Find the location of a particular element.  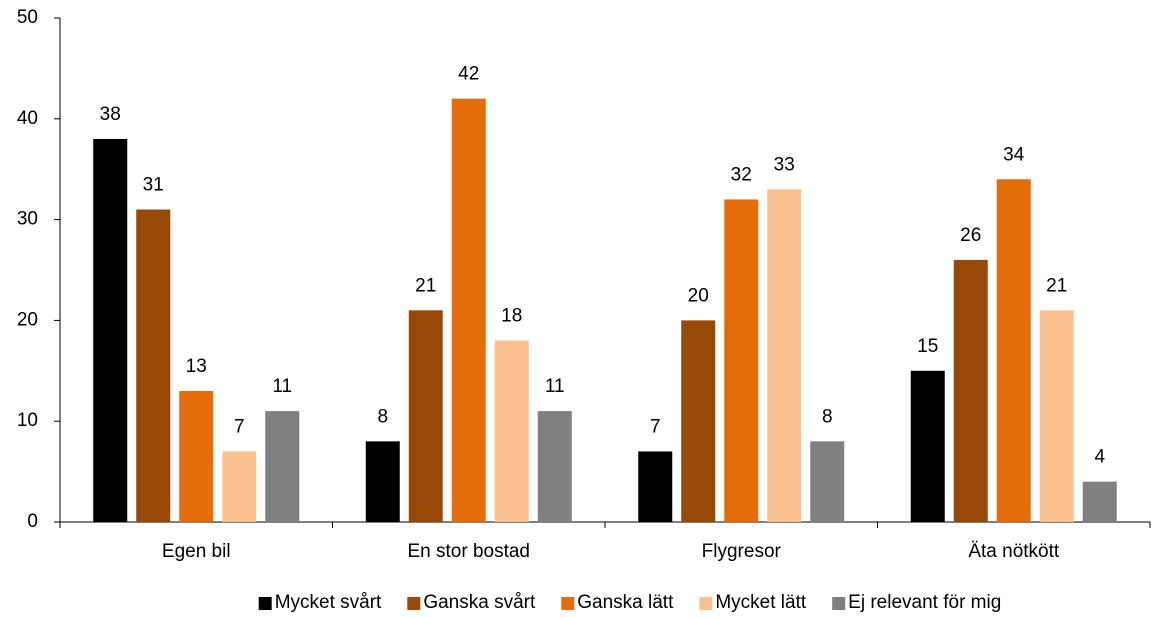

legend-label: Ej relevant för mig is located at coordinates (924, 602).